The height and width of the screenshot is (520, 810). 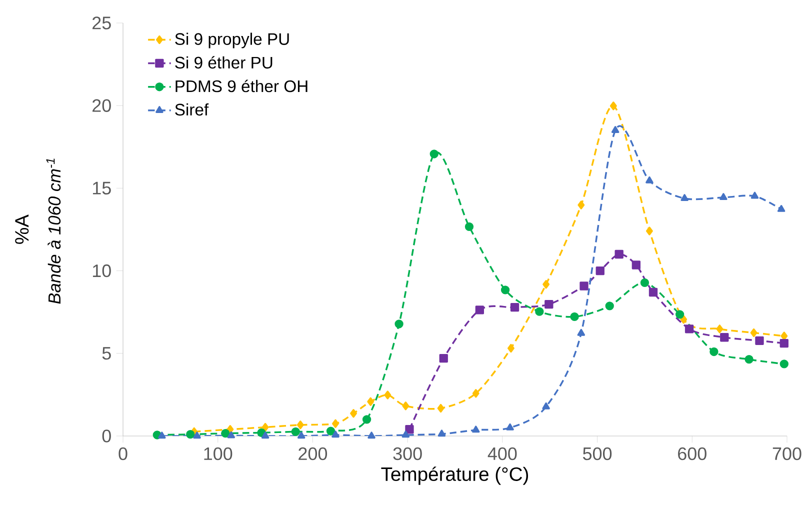 I want to click on y-tick-label: 0, so click(x=106, y=436).